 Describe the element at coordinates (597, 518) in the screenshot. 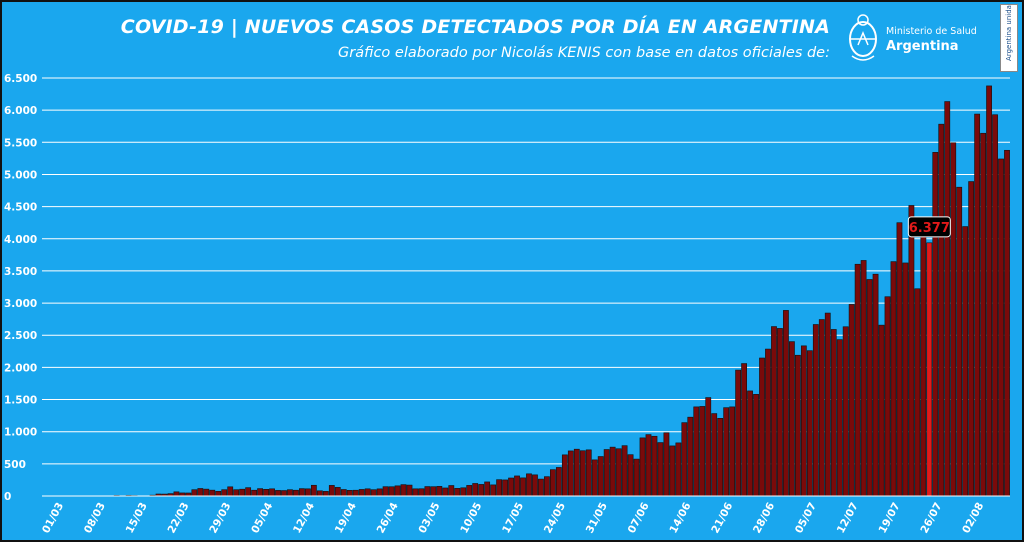

I see `x-tick-label: 31/05` at that location.